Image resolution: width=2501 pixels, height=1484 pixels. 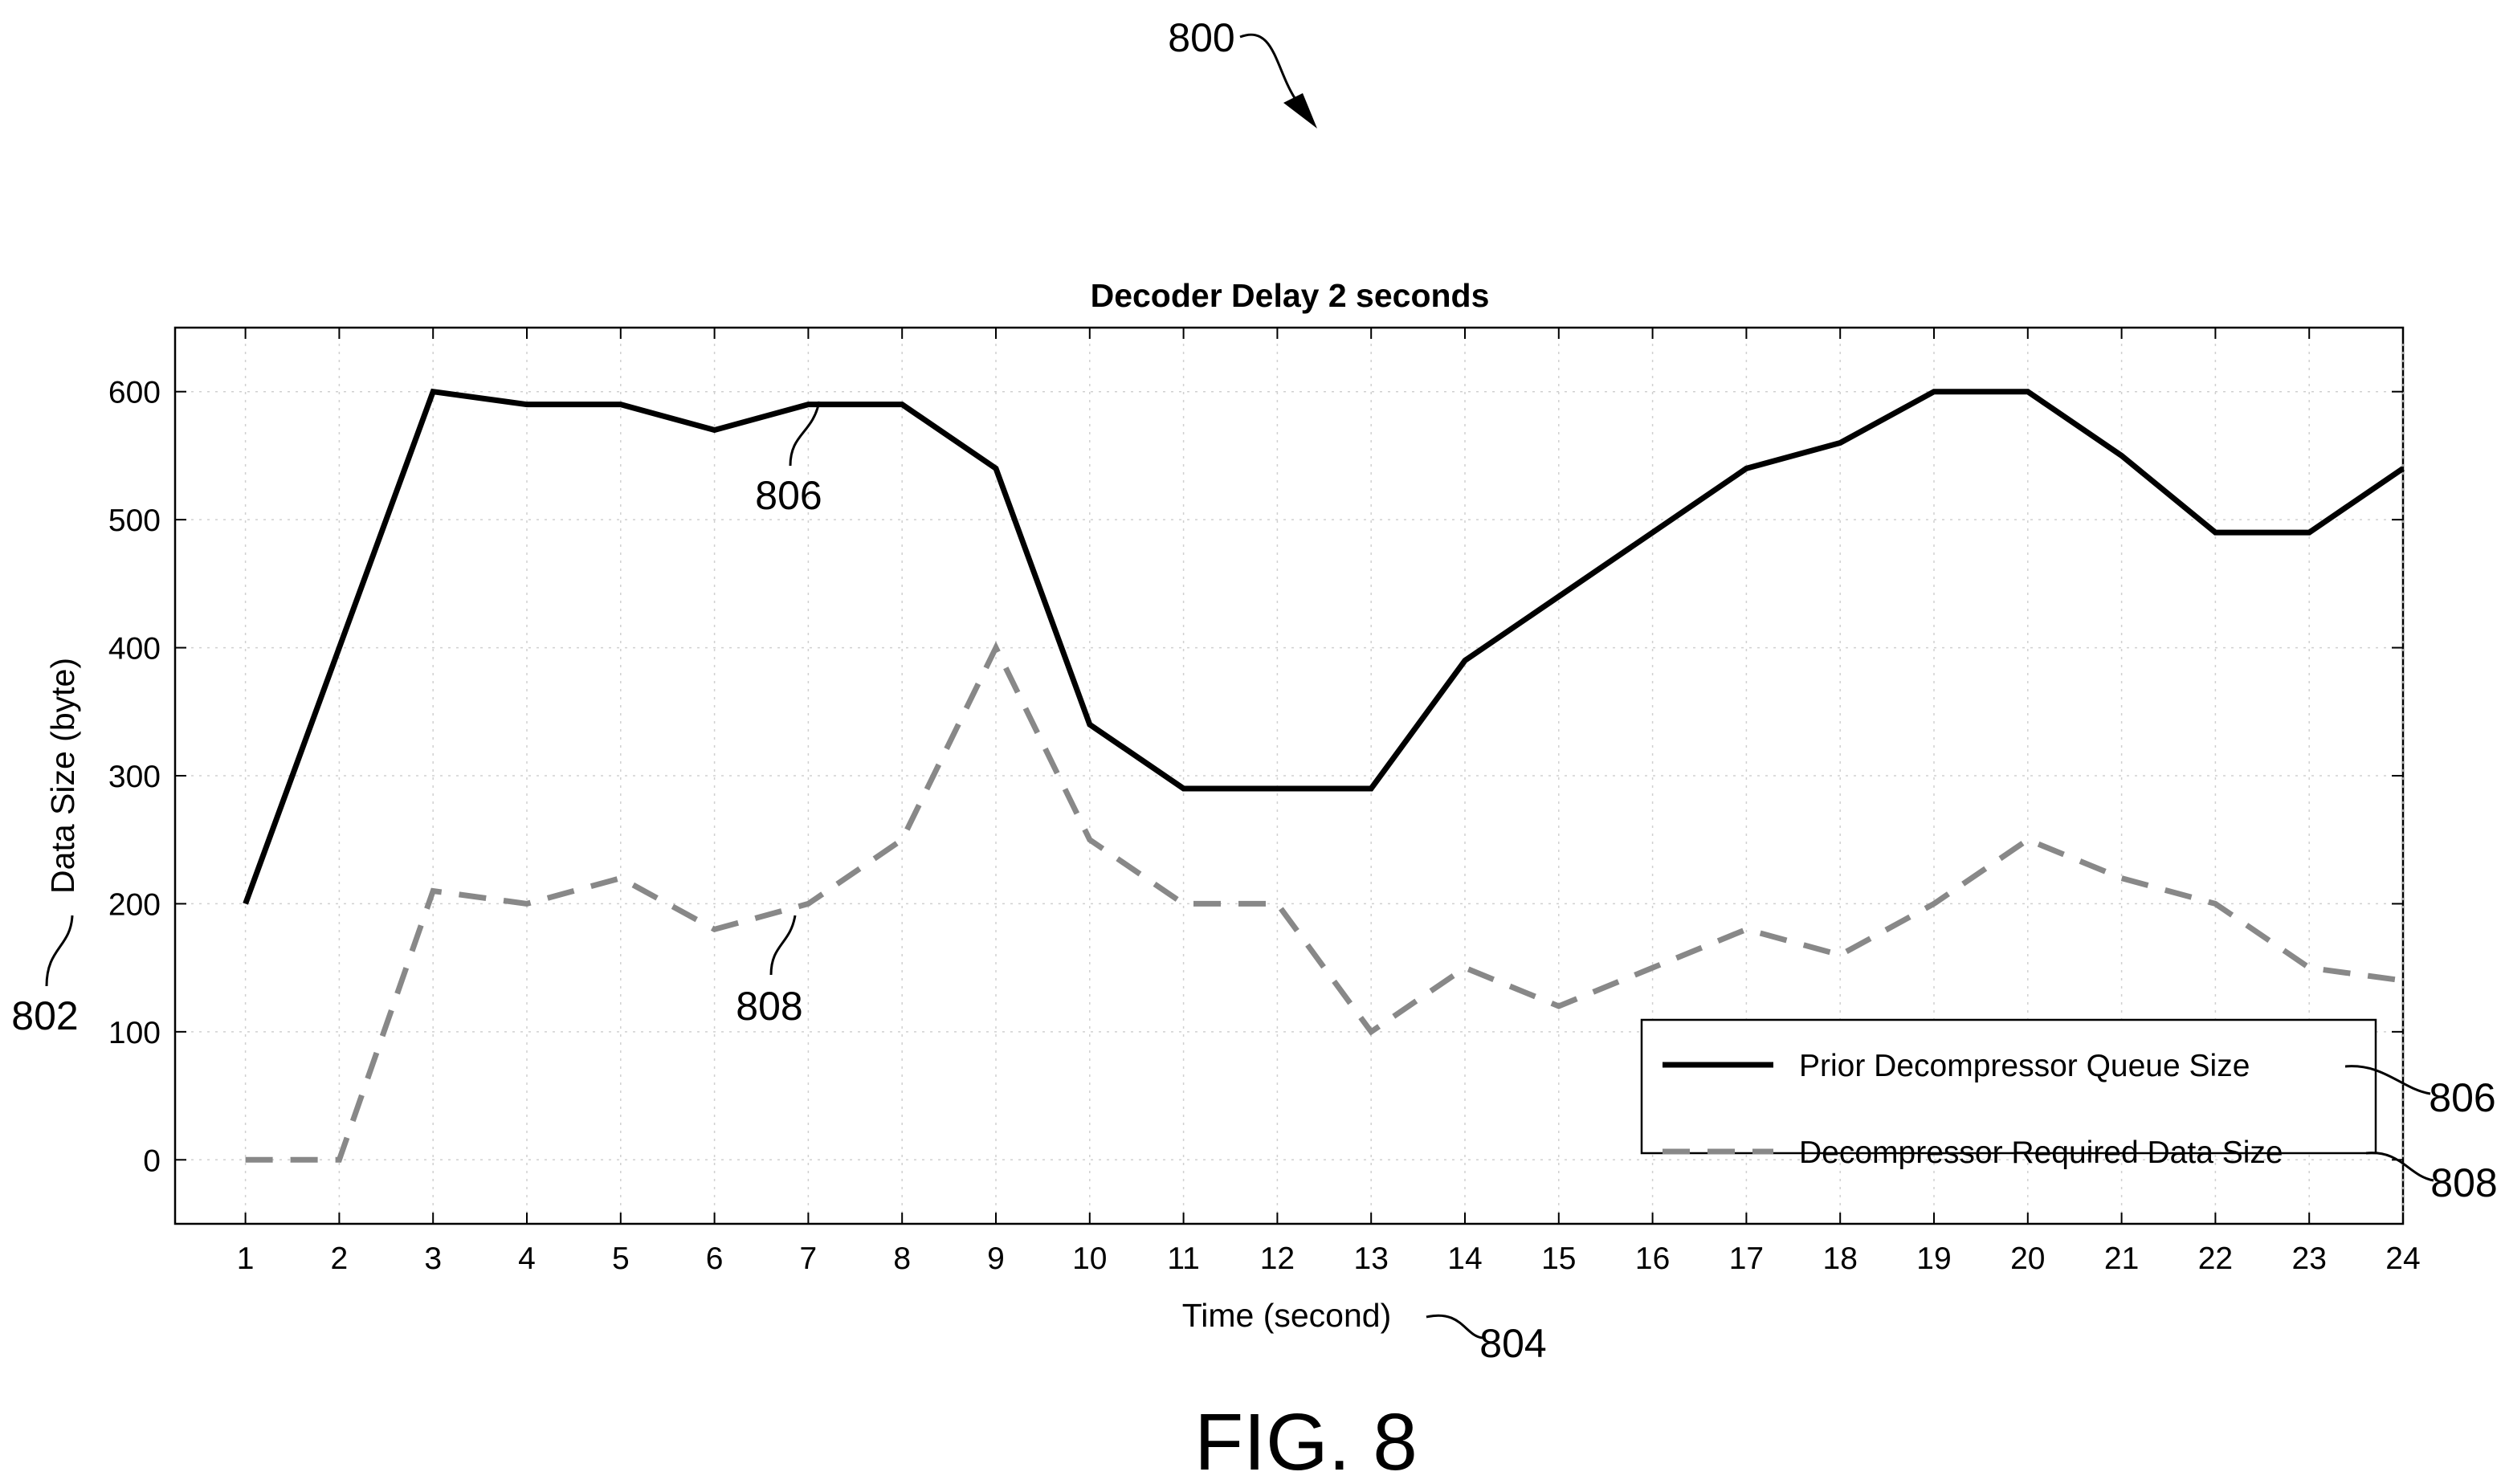 I want to click on x-tick-label: 4, so click(x=527, y=1258).